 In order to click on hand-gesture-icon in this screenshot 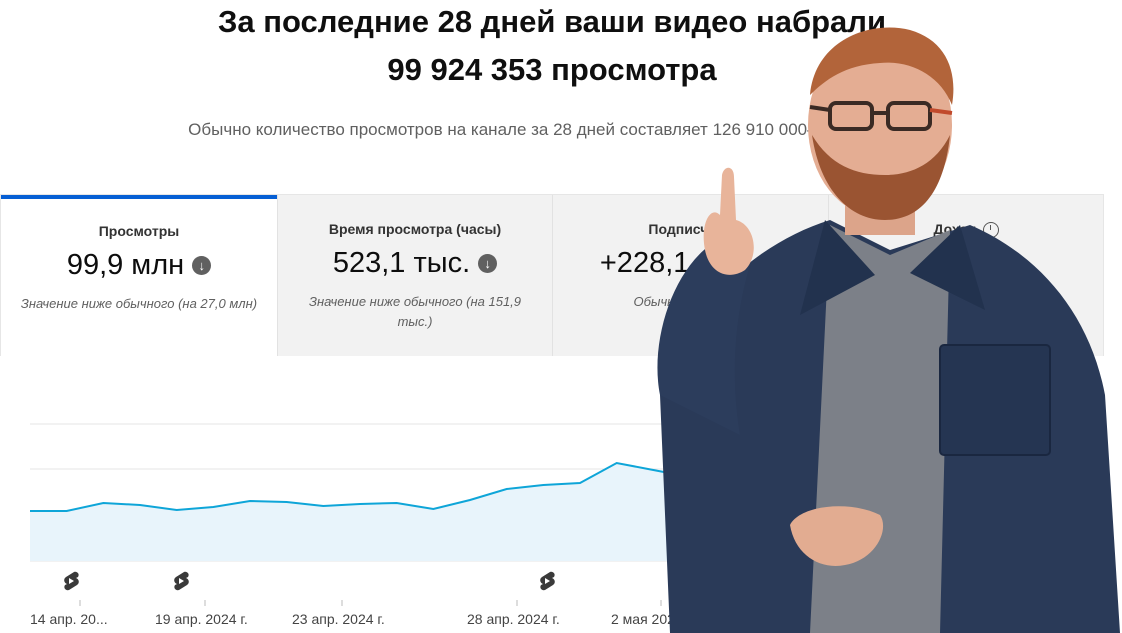, I will do `click(837, 536)`.